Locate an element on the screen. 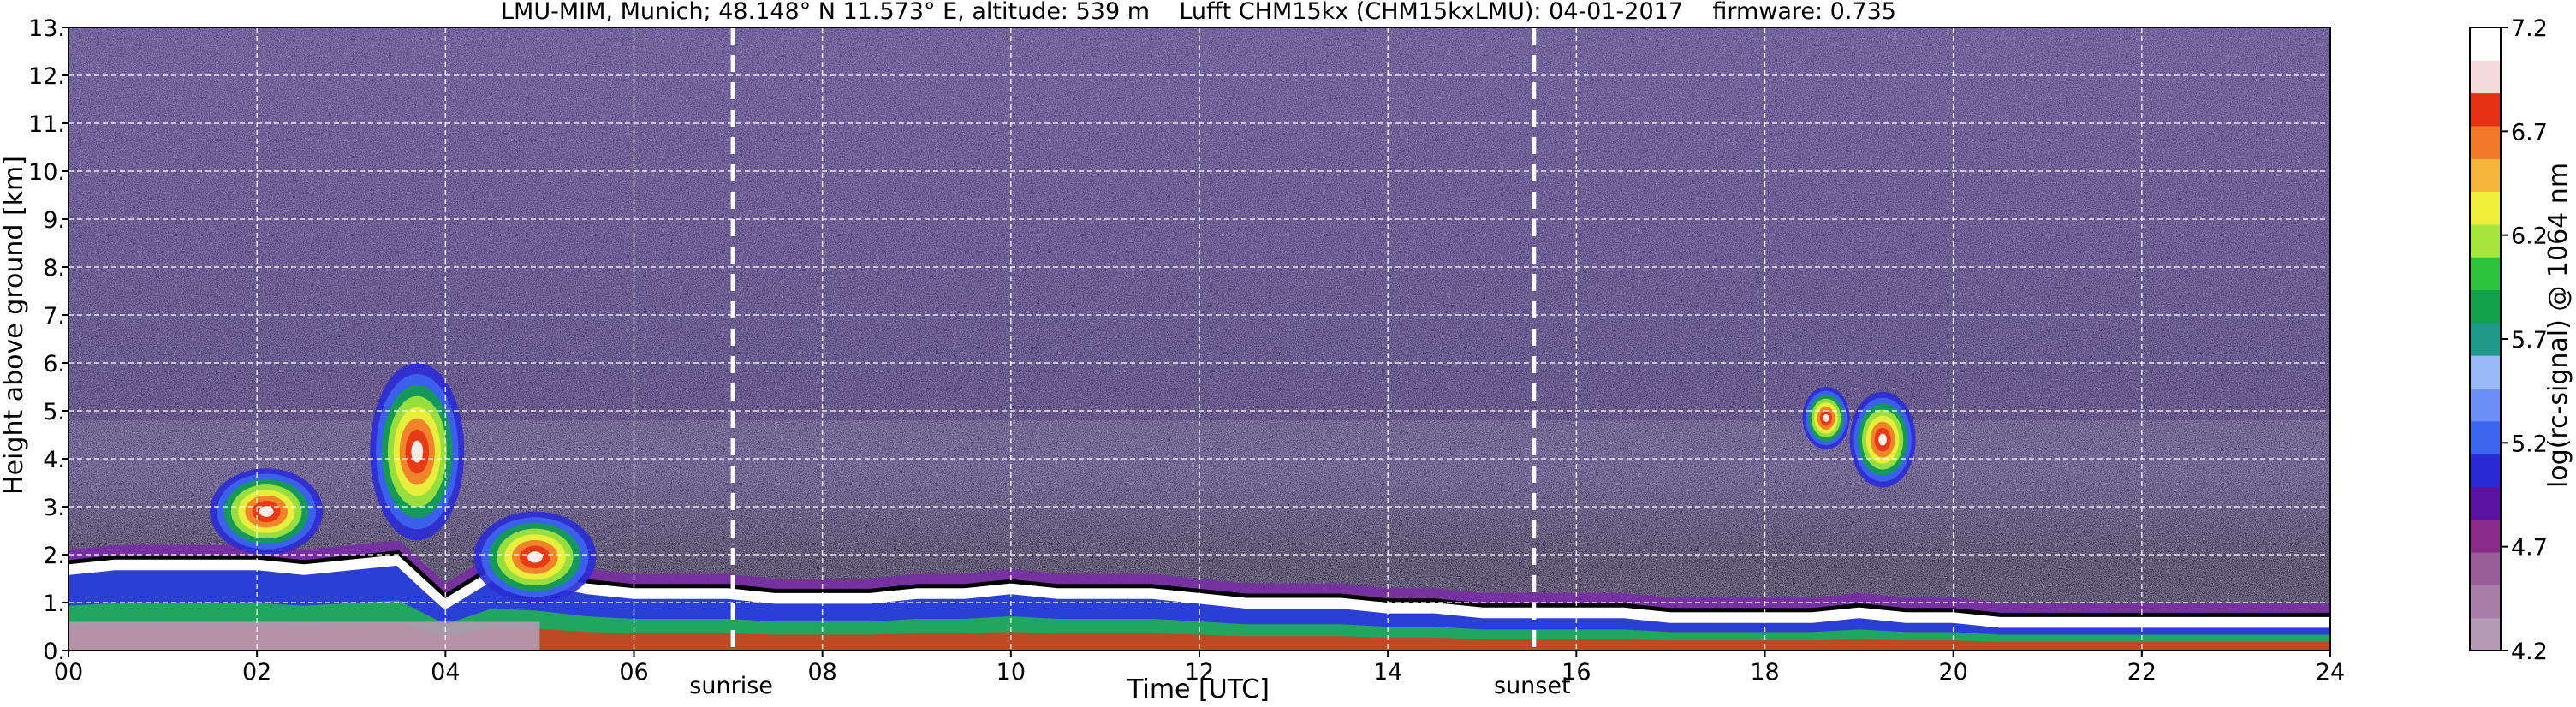 This screenshot has width=2576, height=707. colorbar-tick-label: 5.2 is located at coordinates (2530, 444).